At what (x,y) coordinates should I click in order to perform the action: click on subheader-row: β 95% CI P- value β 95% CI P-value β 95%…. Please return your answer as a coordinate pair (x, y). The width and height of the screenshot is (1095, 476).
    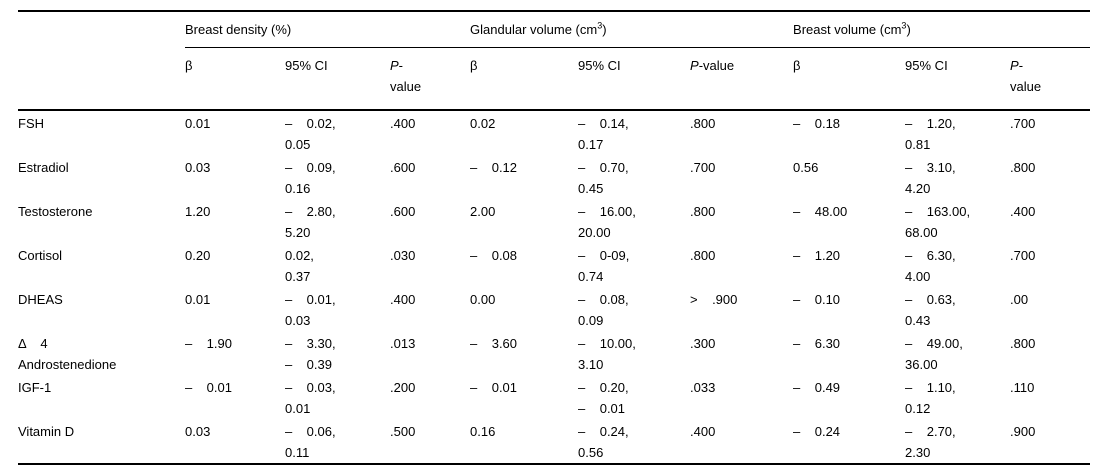
    Looking at the image, I should click on (554, 79).